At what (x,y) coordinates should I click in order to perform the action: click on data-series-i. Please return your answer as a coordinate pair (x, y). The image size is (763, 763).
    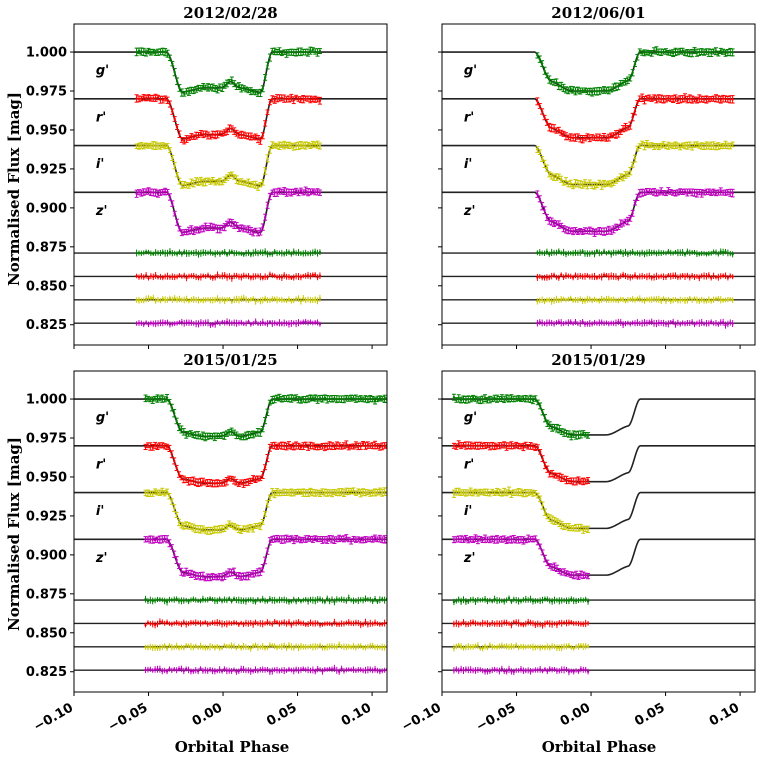
    Looking at the image, I should click on (228, 165).